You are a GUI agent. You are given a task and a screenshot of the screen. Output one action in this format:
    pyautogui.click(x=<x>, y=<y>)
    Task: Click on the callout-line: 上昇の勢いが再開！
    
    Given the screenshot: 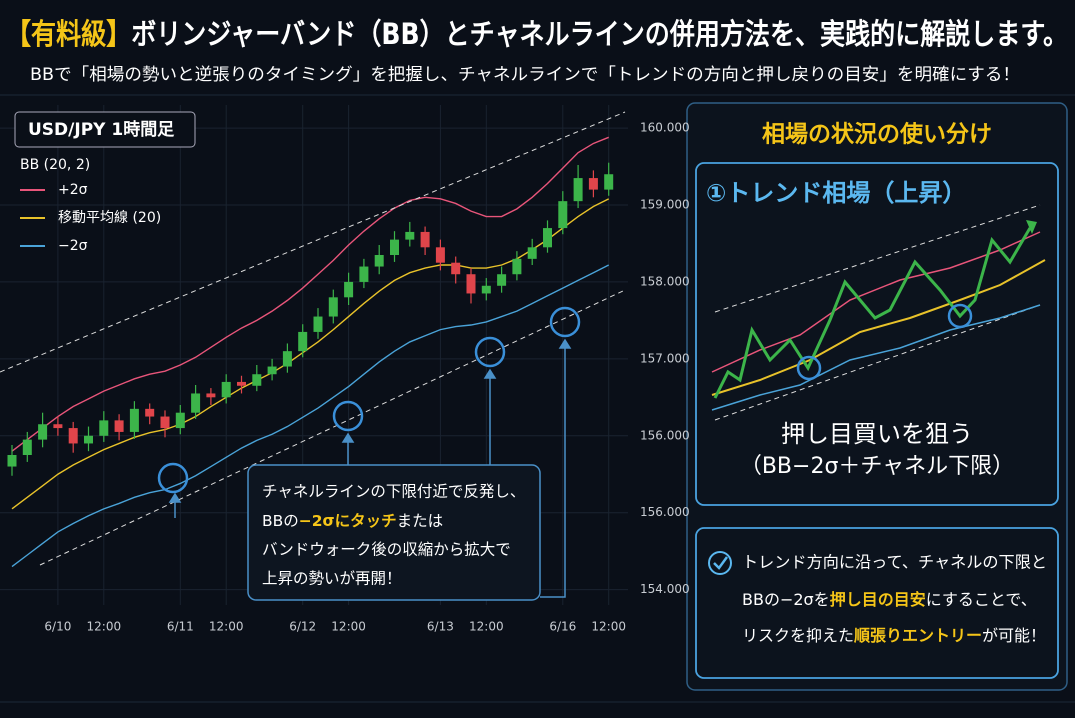 What is the action you would take?
    pyautogui.click(x=332, y=579)
    